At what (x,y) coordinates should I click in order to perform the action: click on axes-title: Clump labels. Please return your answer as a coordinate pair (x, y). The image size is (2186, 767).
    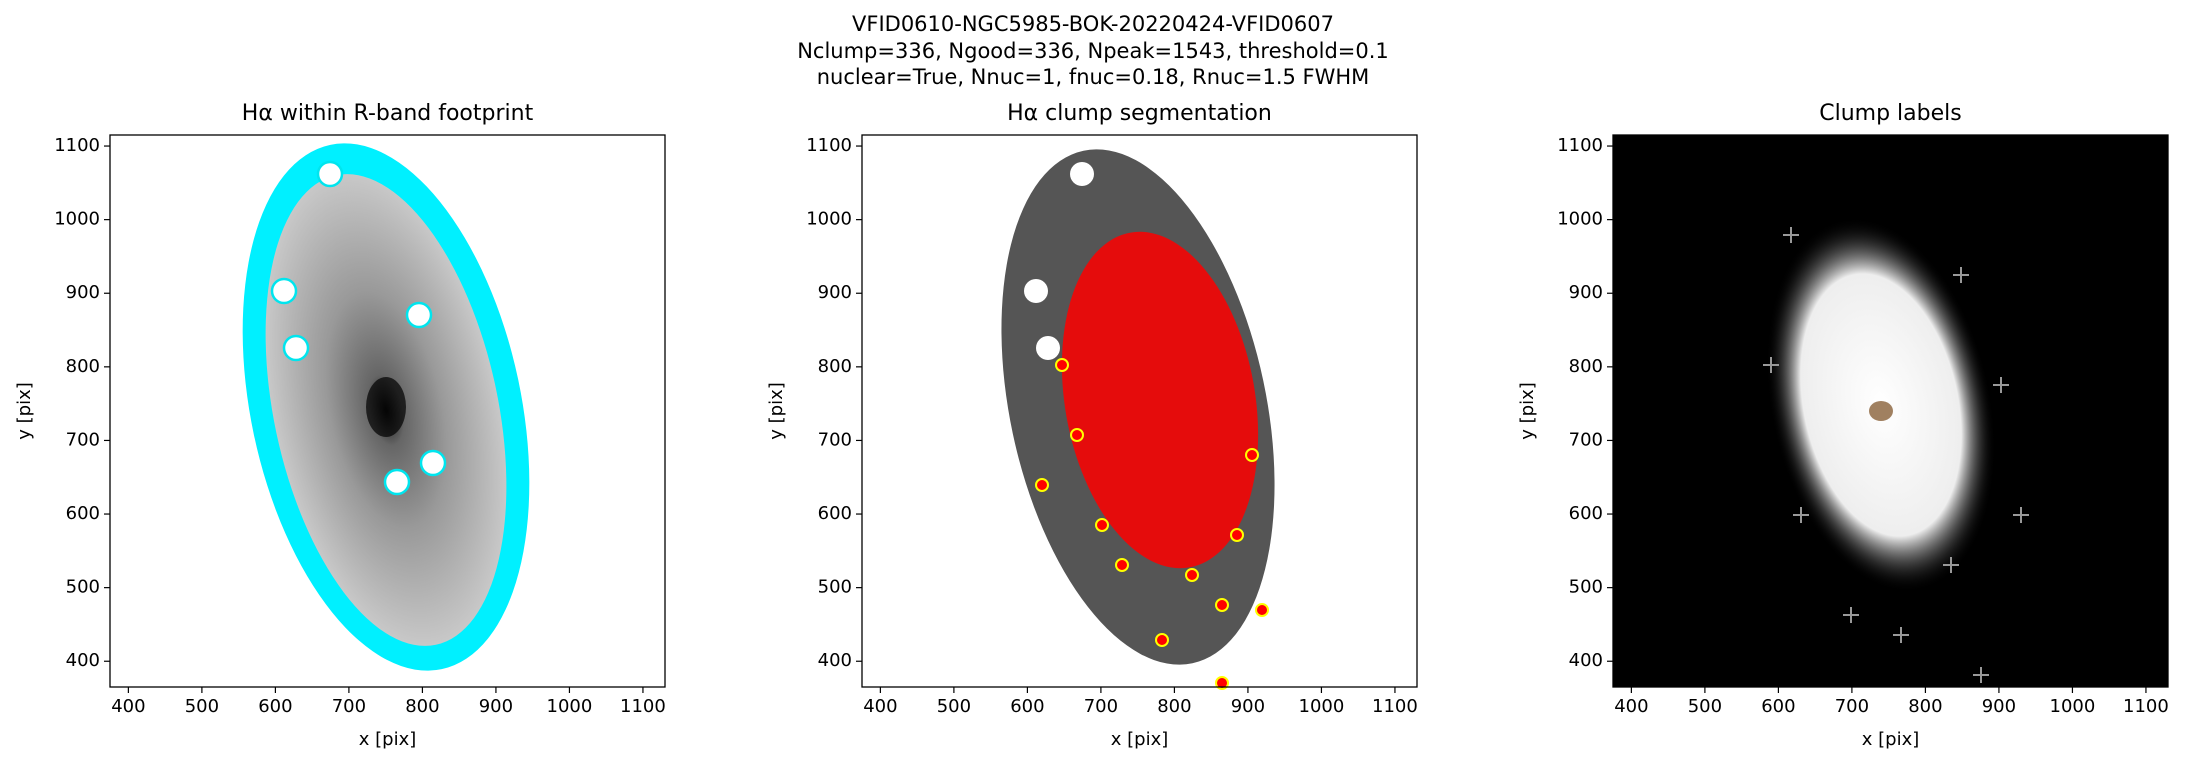
    Looking at the image, I should click on (1890, 113).